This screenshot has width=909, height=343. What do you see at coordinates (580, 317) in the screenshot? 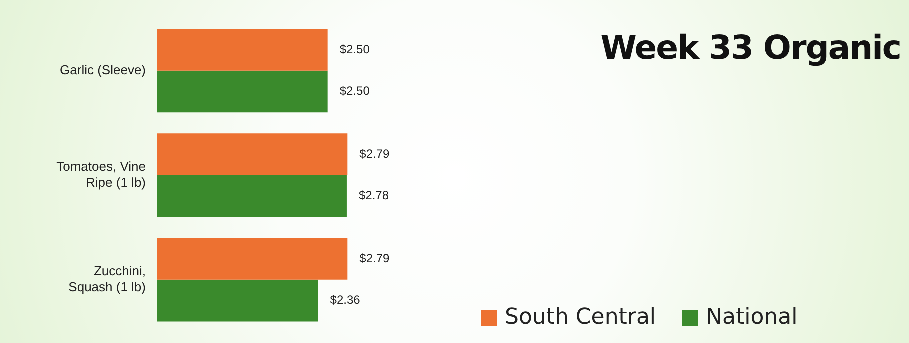
I see `legend-label: South Central` at bounding box center [580, 317].